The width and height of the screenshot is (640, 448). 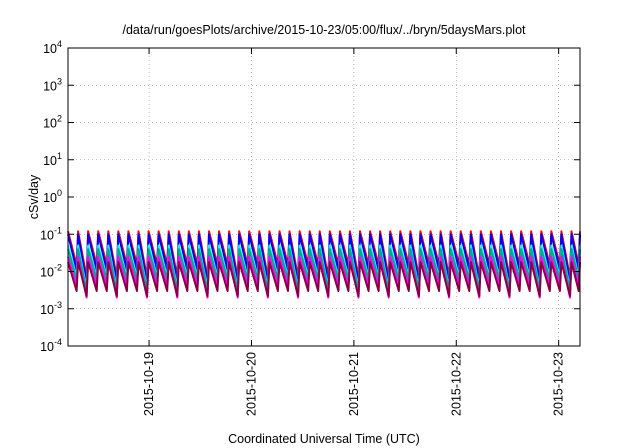 What do you see at coordinates (456, 384) in the screenshot?
I see `x-tick-label: 2015-10-22` at bounding box center [456, 384].